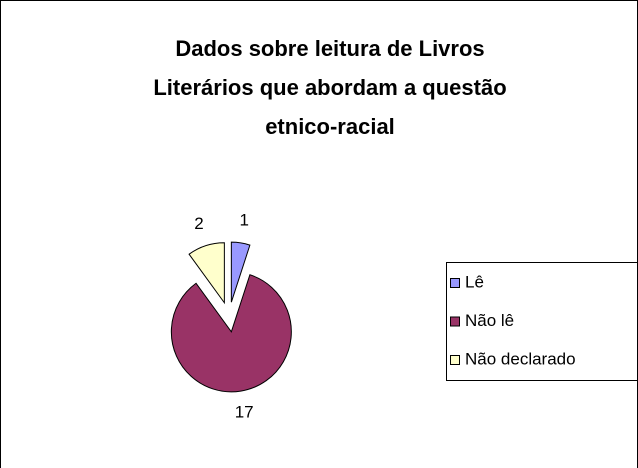 This screenshot has width=638, height=468. Describe the element at coordinates (330, 126) in the screenshot. I see `chart-title: etnico-racial` at that location.